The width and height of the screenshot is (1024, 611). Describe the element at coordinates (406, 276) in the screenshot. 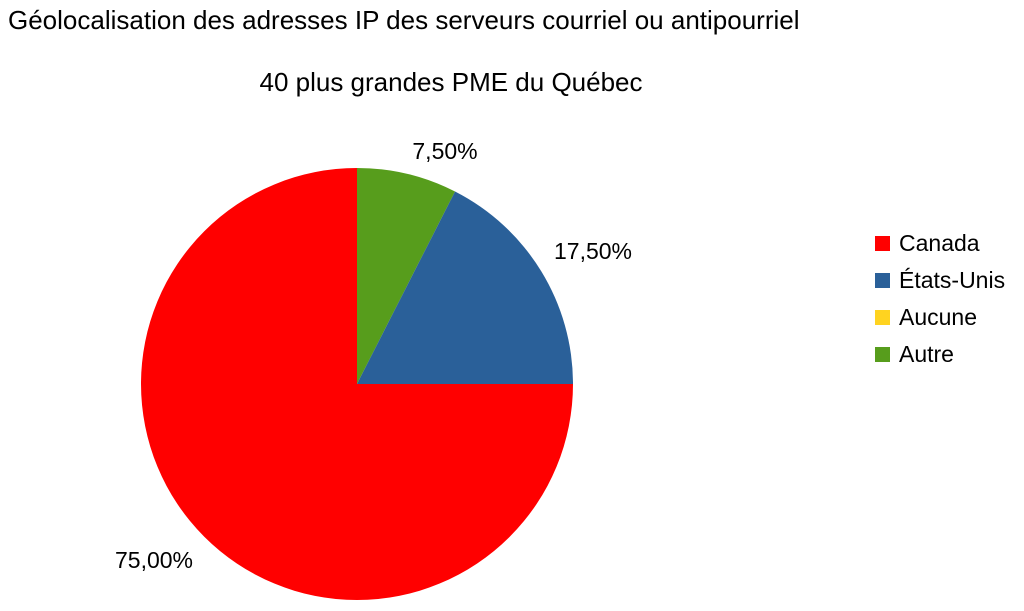

I see `pie-slice-autre` at that location.